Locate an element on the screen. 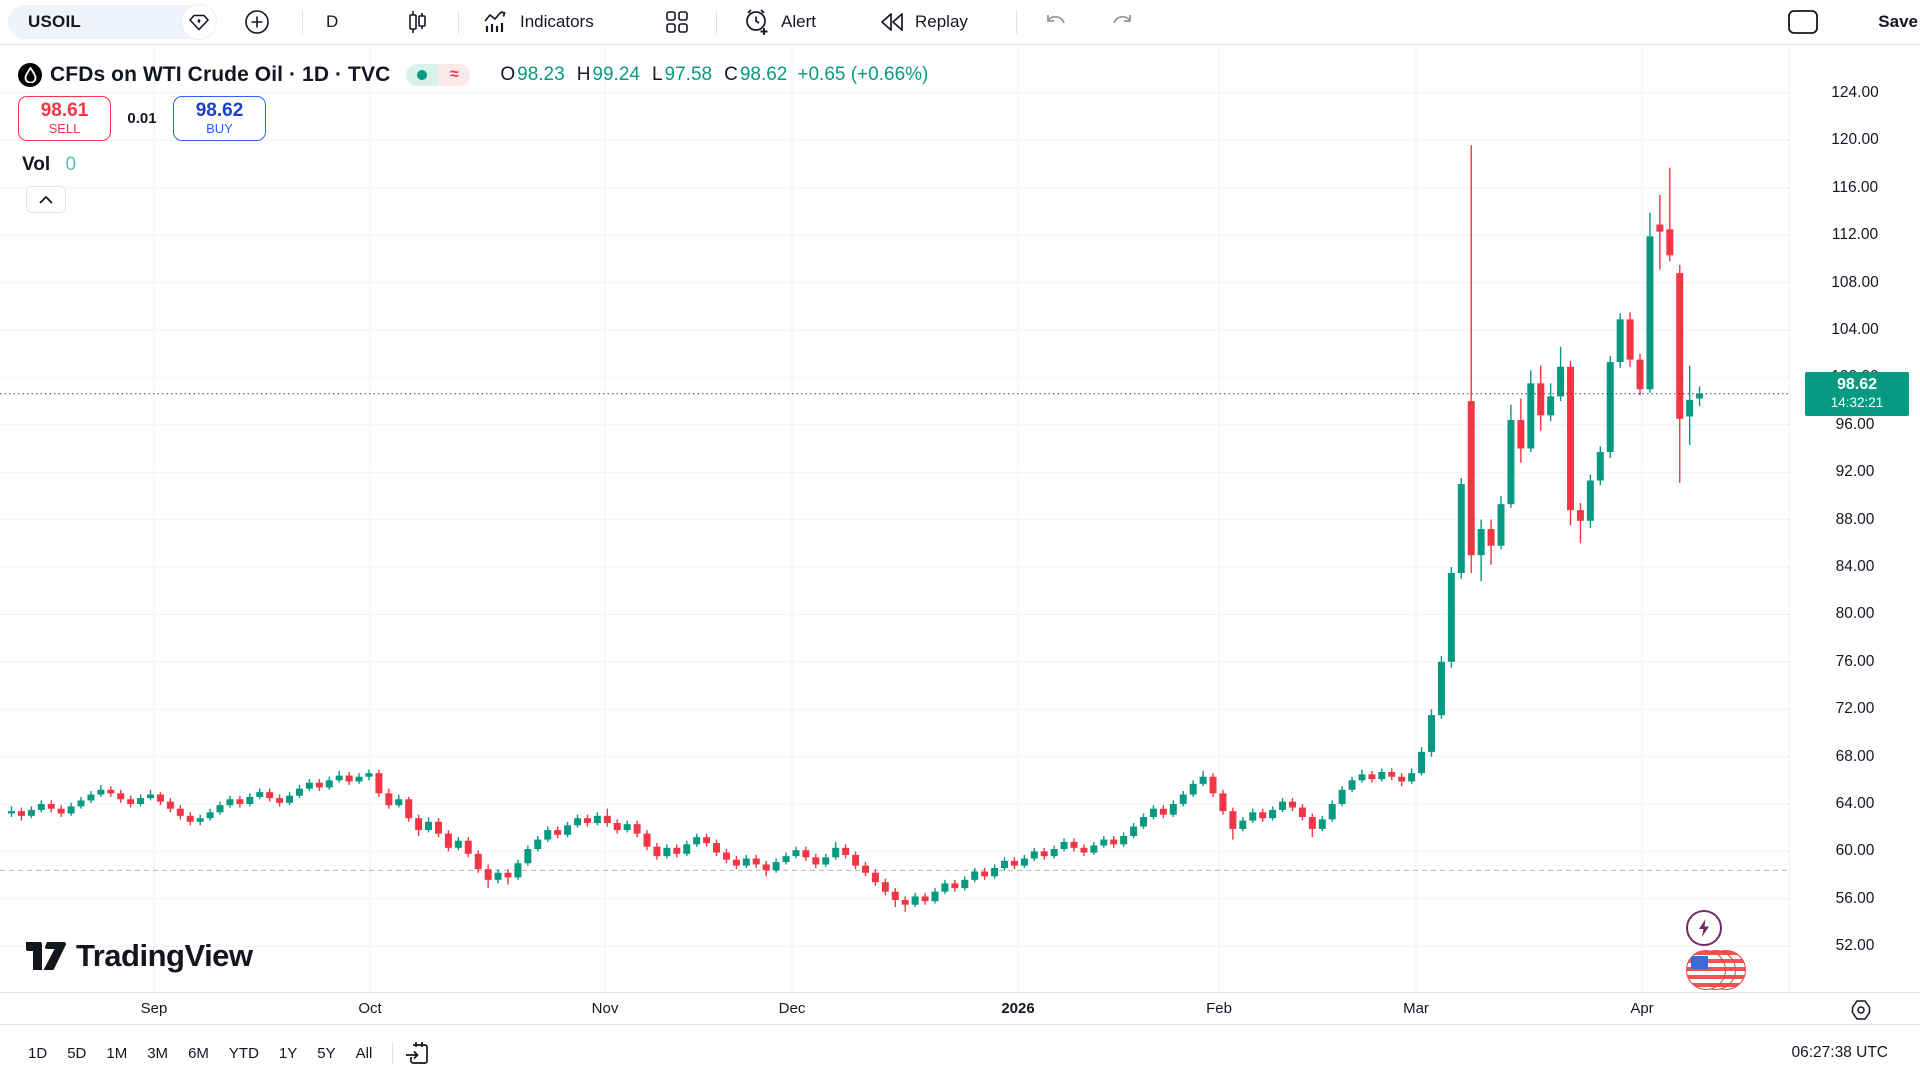 The image size is (1920, 1080). range-button-1d: 1D is located at coordinates (38, 1053).